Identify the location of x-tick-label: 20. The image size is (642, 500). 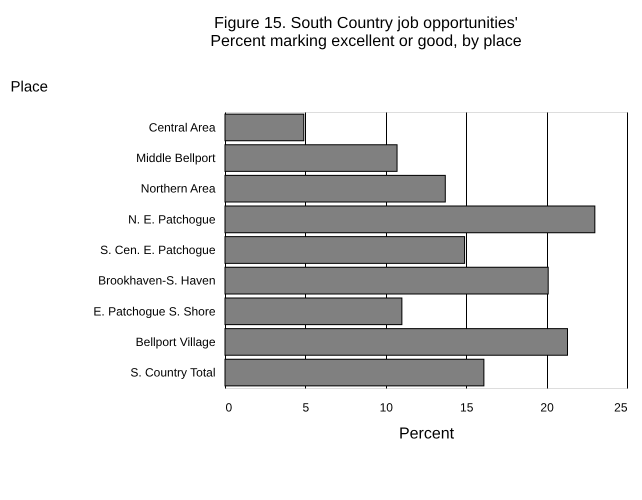
(547, 407).